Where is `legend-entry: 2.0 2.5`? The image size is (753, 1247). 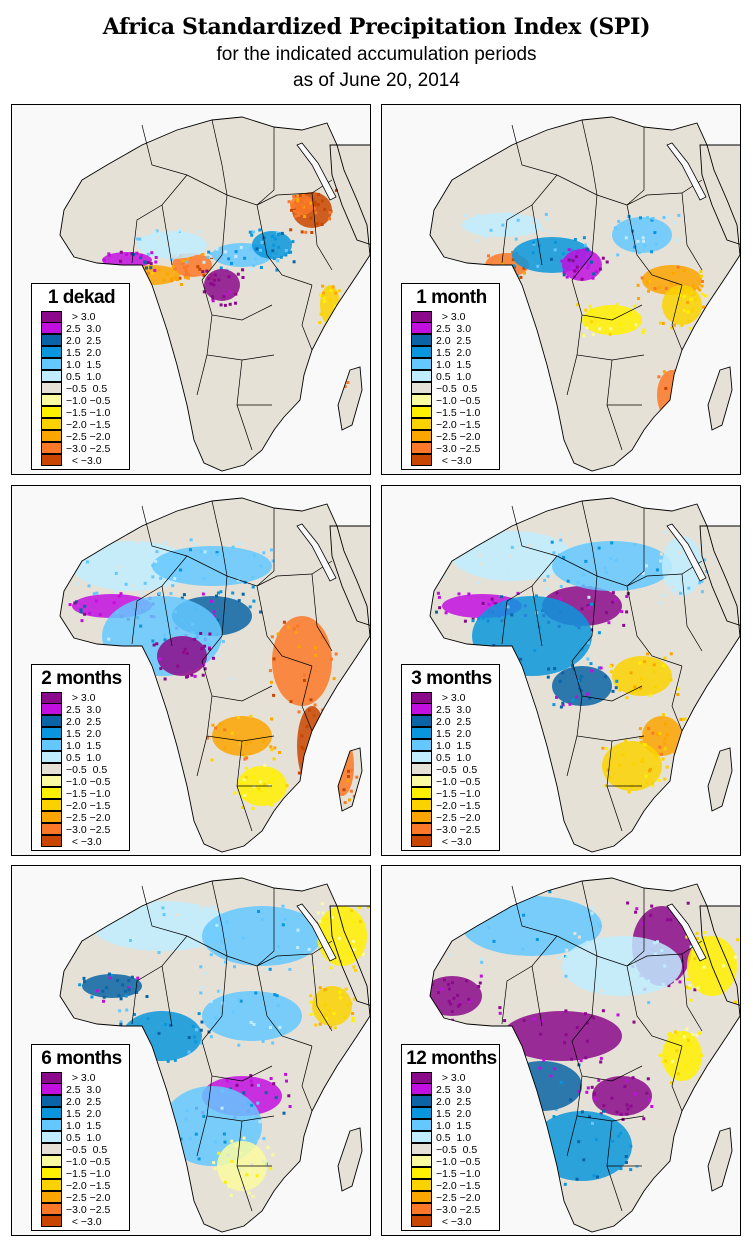
legend-entry: 2.0 2.5 is located at coordinates (454, 340).